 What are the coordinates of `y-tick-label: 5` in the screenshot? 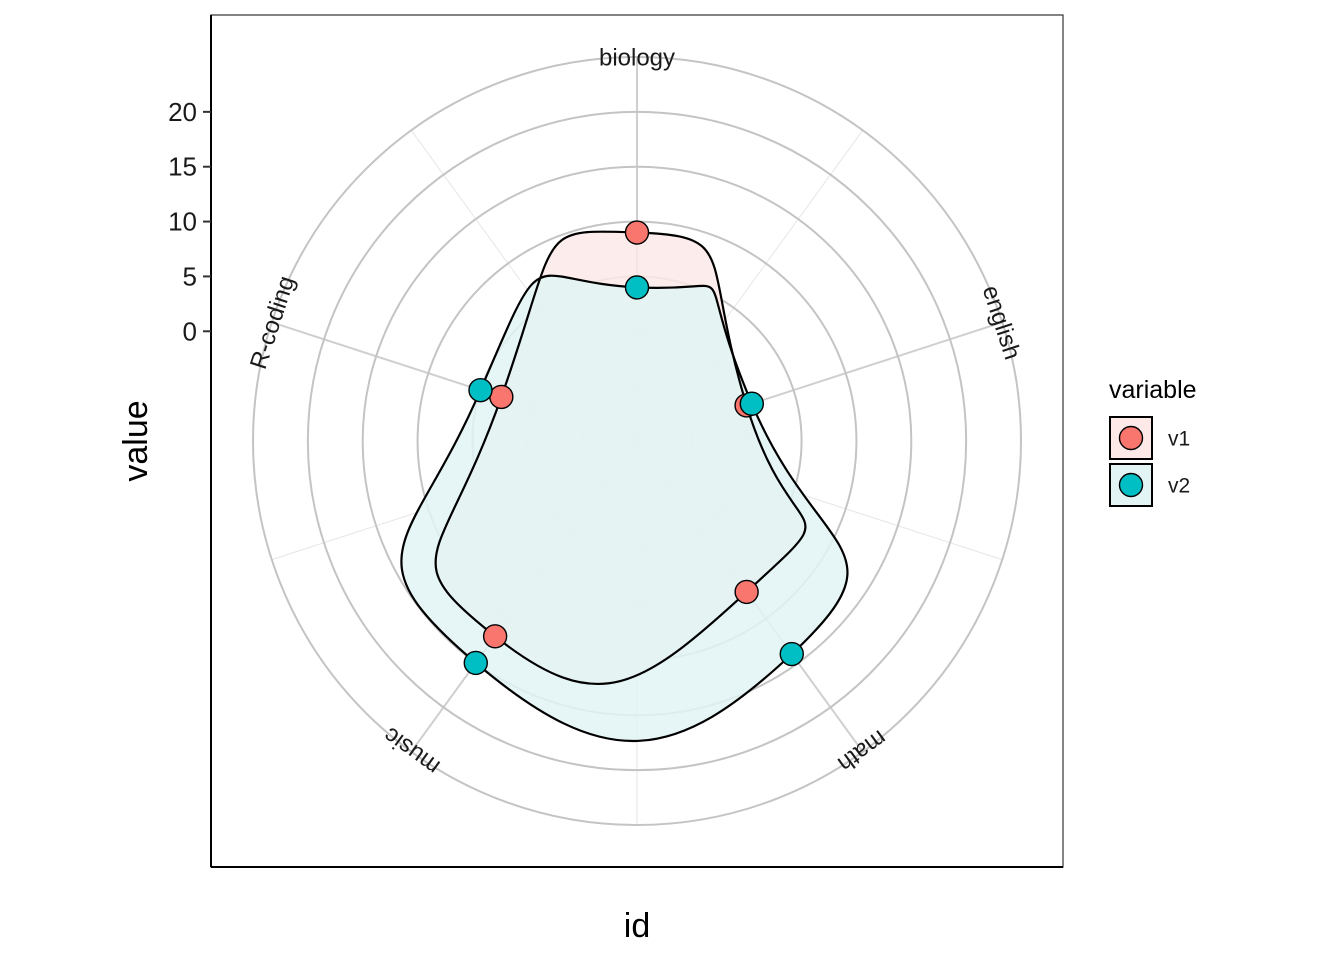 It's located at (190, 276).